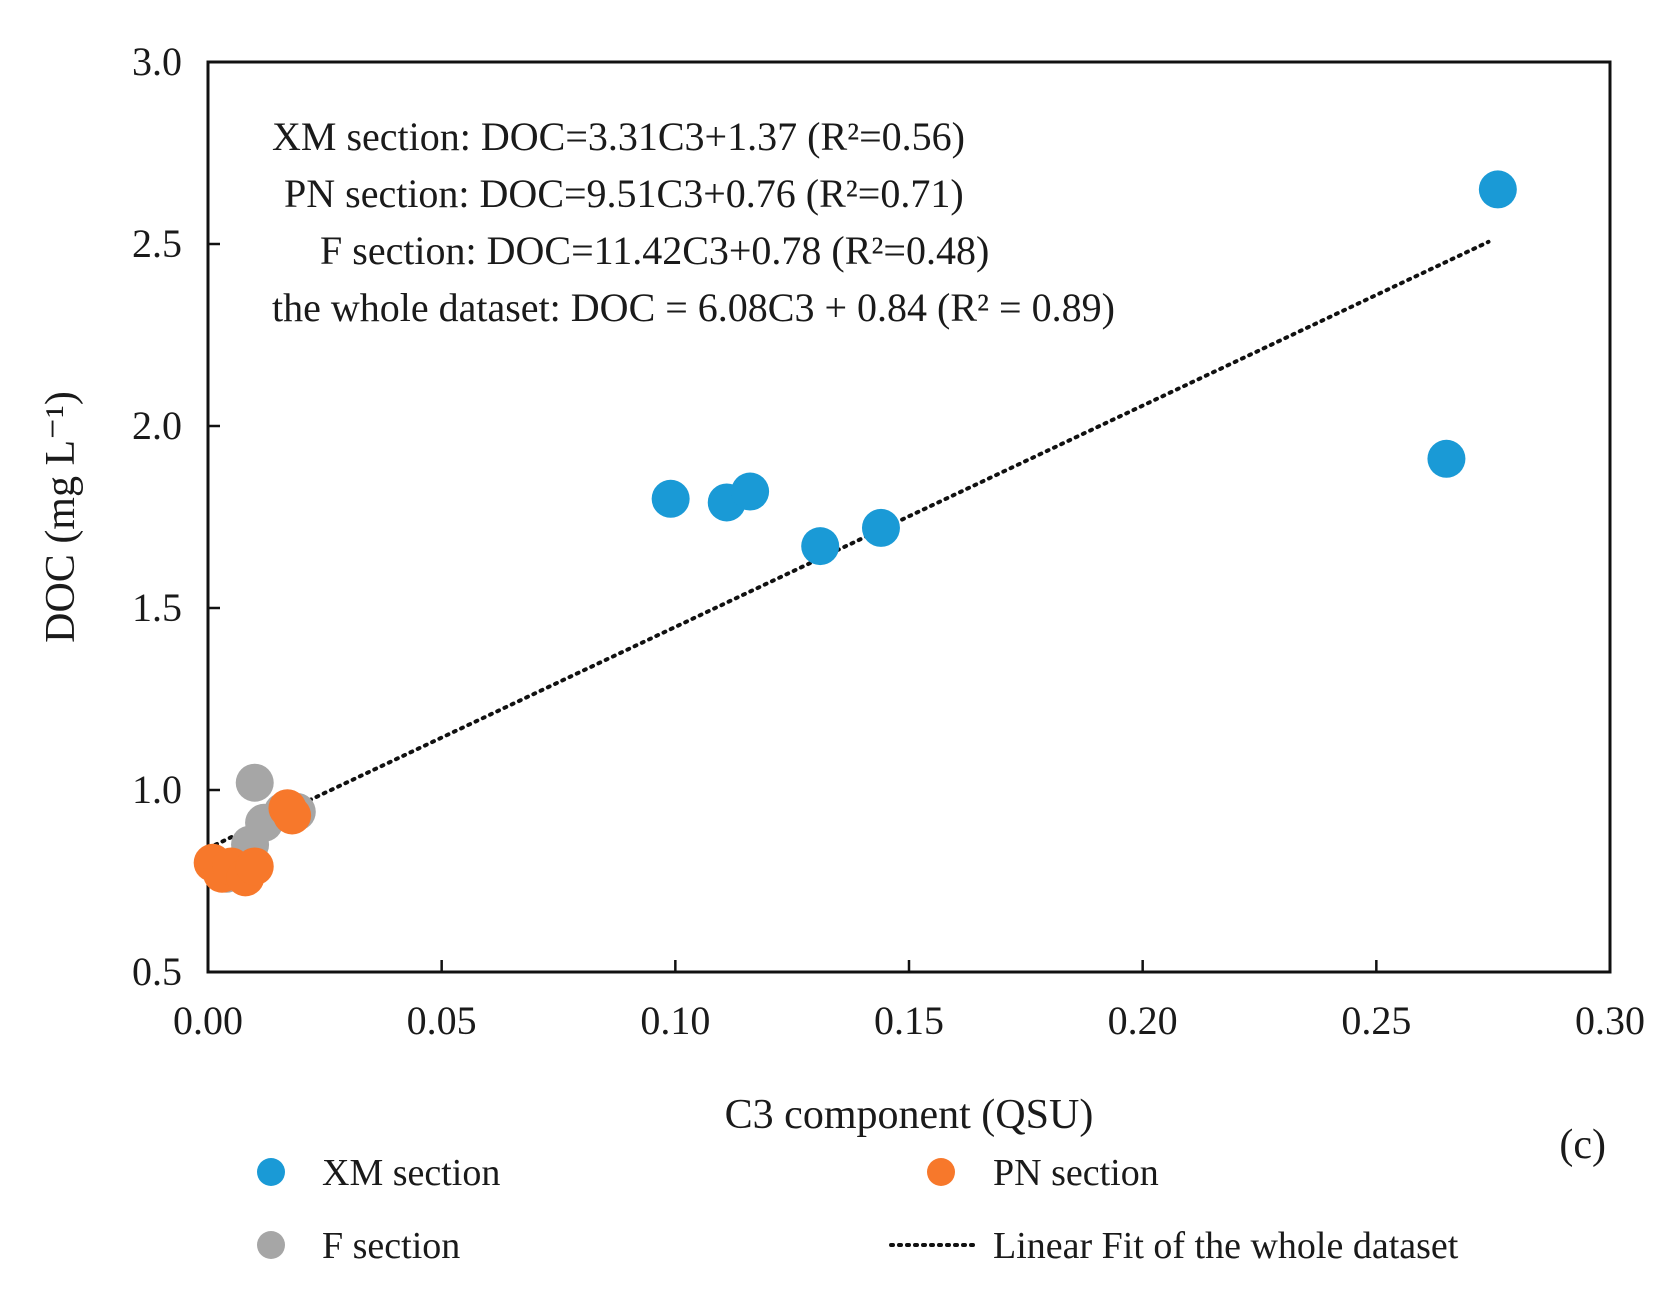 This screenshot has height=1310, width=1667. Describe the element at coordinates (254, 782) in the screenshot. I see `f-section-point` at that location.